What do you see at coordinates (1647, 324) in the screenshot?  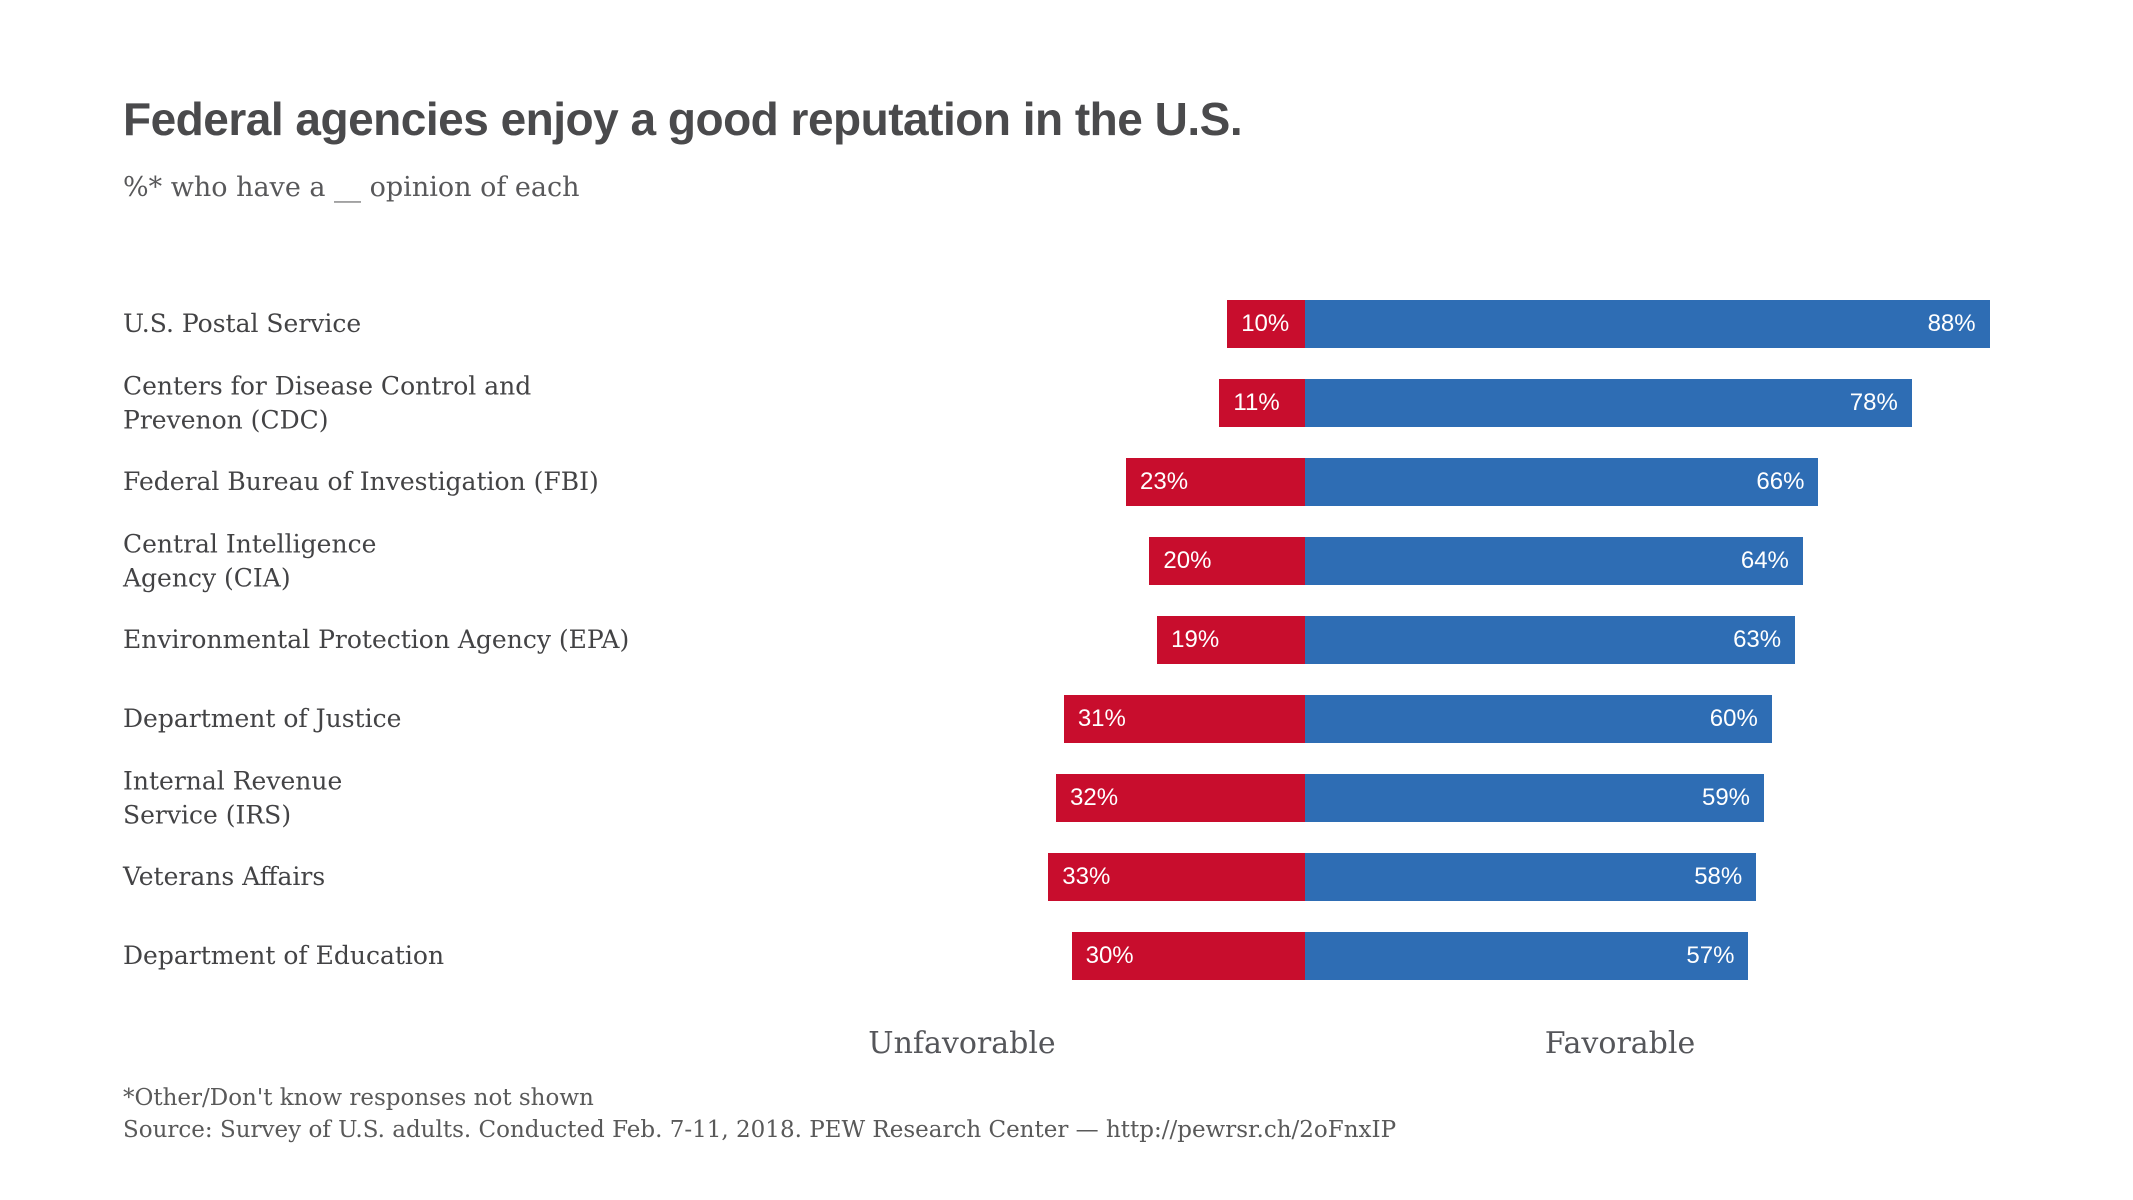 I see `favorable-bar: 88%` at bounding box center [1647, 324].